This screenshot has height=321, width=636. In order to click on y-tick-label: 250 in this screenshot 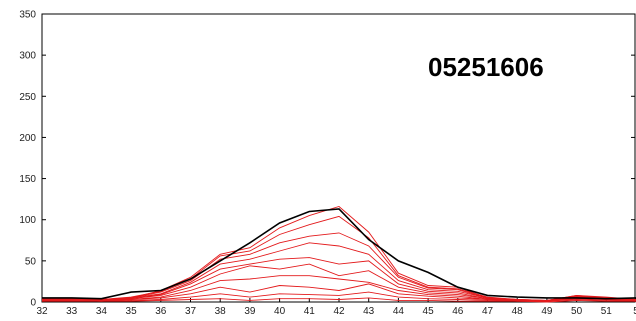, I will do `click(27, 97)`.